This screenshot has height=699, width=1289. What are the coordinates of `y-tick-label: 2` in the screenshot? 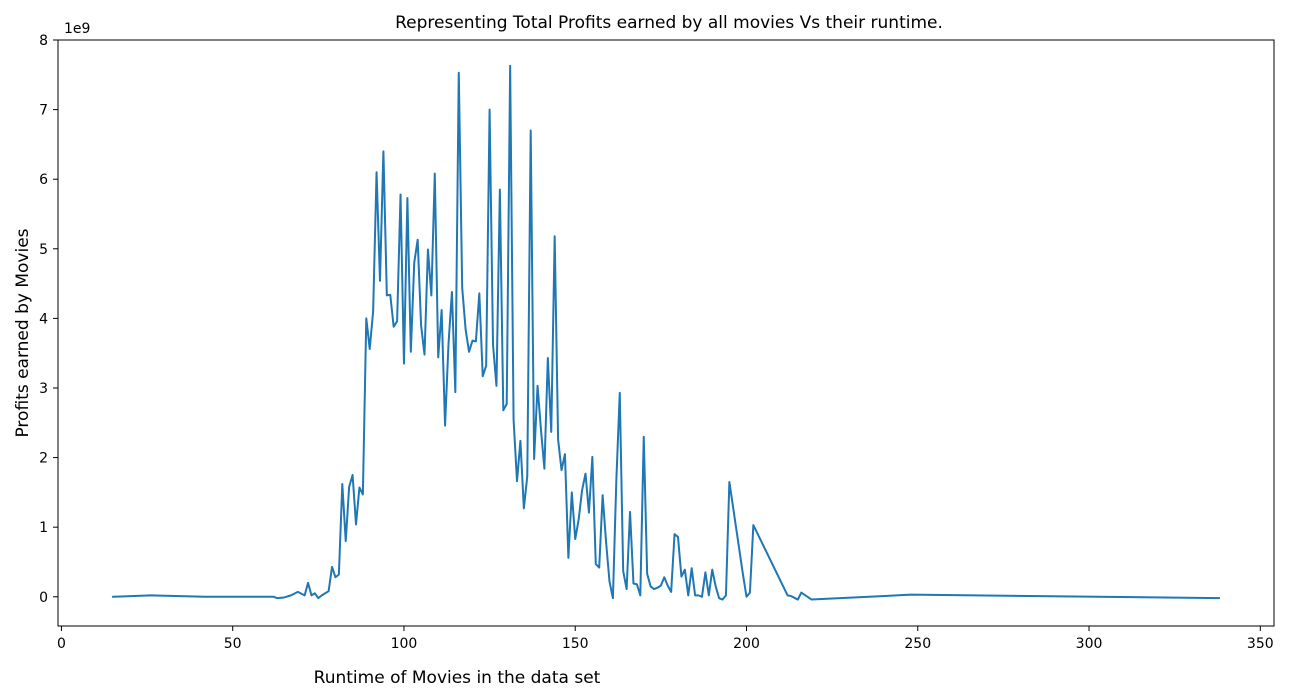 It's located at (43, 459).